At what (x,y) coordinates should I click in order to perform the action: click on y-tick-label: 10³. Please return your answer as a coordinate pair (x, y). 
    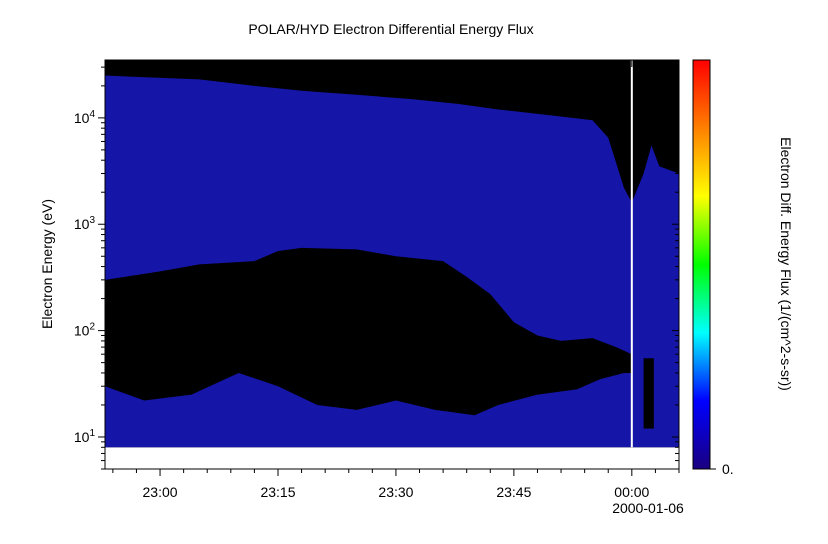
    Looking at the image, I should click on (85, 223).